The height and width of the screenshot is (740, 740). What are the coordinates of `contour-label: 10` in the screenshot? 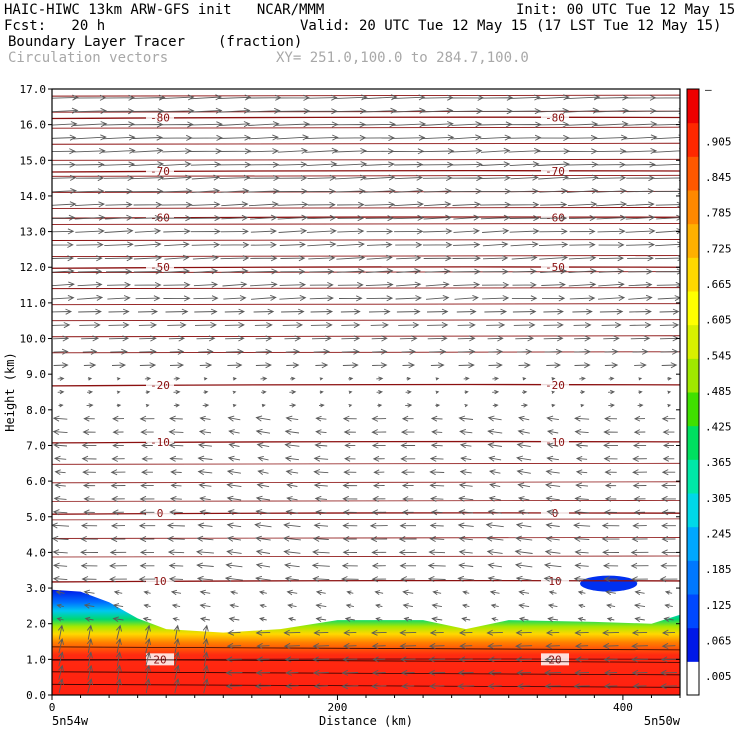 It's located at (554, 581).